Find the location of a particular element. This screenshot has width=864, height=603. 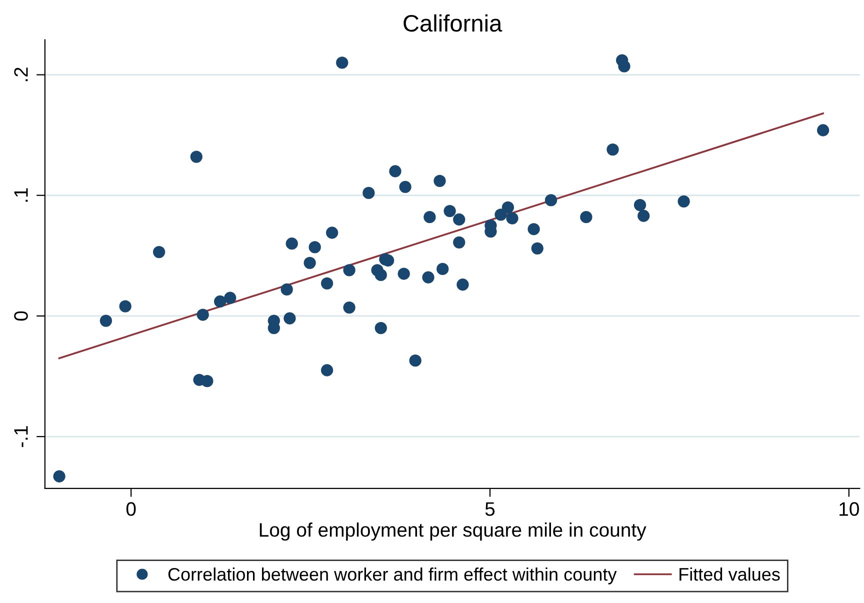

y-tick-label: -.1 is located at coordinates (21, 437).